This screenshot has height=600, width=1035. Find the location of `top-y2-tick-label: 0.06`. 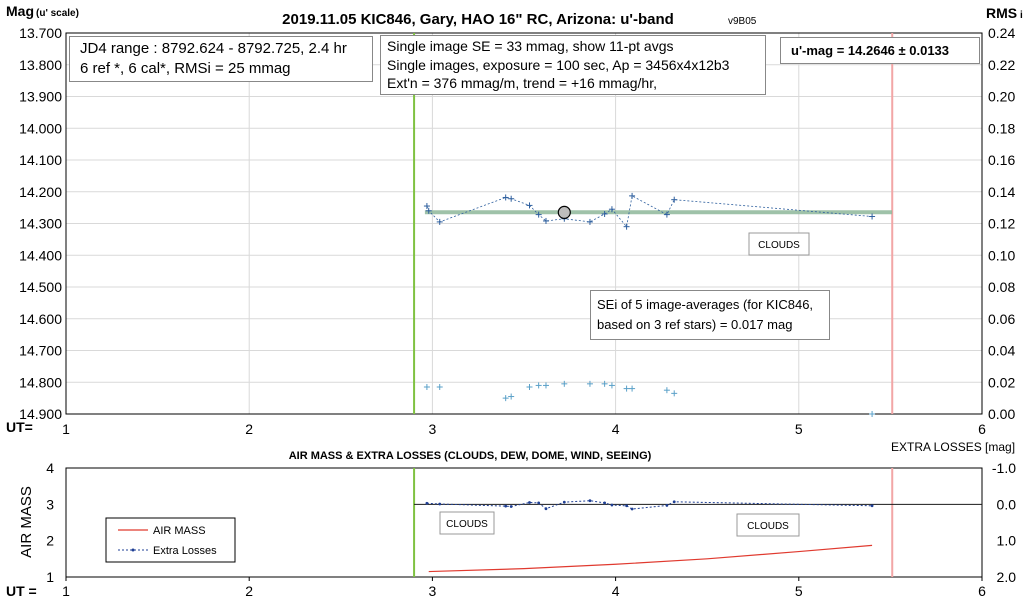

top-y2-tick-label: 0.06 is located at coordinates (1001, 319).